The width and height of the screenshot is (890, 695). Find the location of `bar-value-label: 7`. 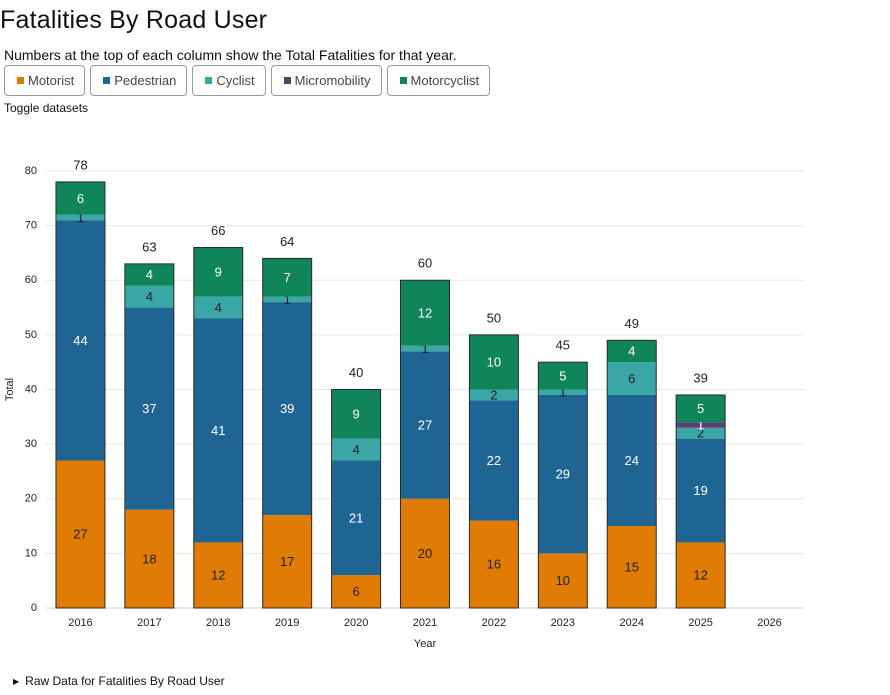

bar-value-label: 7 is located at coordinates (287, 277).